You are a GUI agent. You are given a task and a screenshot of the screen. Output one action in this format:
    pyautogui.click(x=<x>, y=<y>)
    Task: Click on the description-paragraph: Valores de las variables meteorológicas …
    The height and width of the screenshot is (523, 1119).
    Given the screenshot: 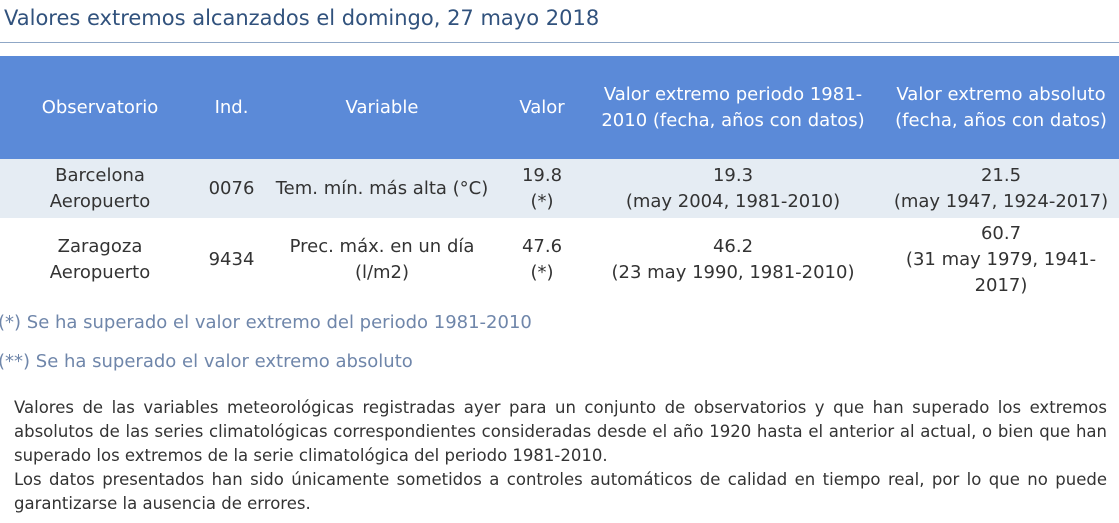 What is the action you would take?
    pyautogui.click(x=560, y=431)
    